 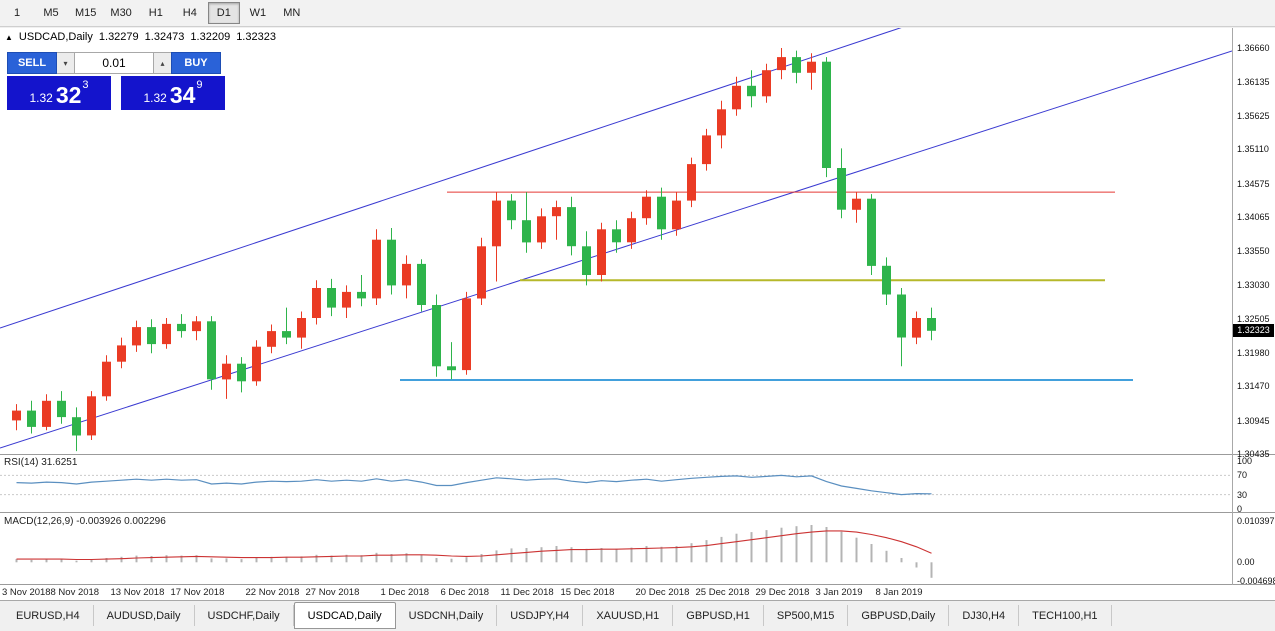 I want to click on price-axis-label: 1.30945, so click(x=1253, y=420).